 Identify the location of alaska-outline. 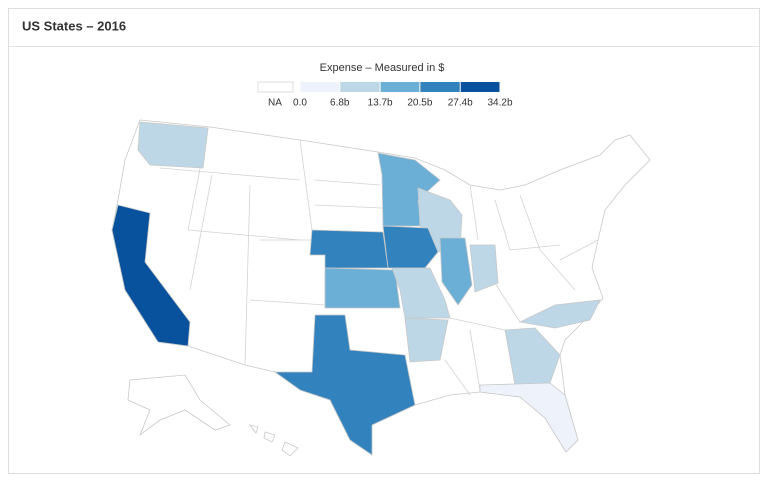
(179, 405).